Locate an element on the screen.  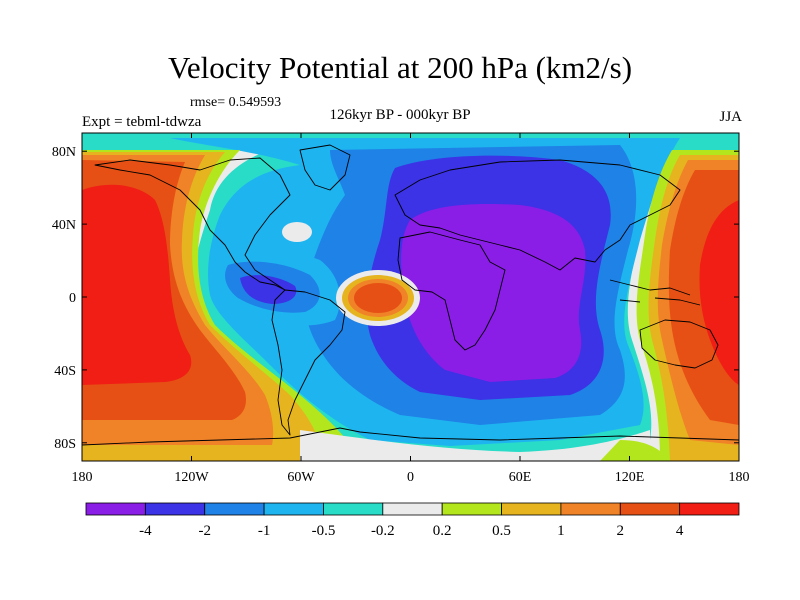
colorbar-label: -1 is located at coordinates (264, 531).